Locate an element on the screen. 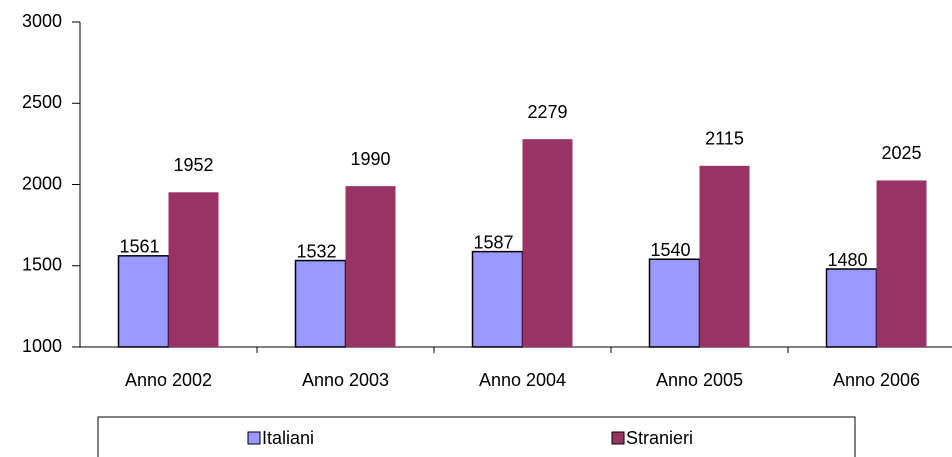  data-label: 1587 is located at coordinates (493, 242).